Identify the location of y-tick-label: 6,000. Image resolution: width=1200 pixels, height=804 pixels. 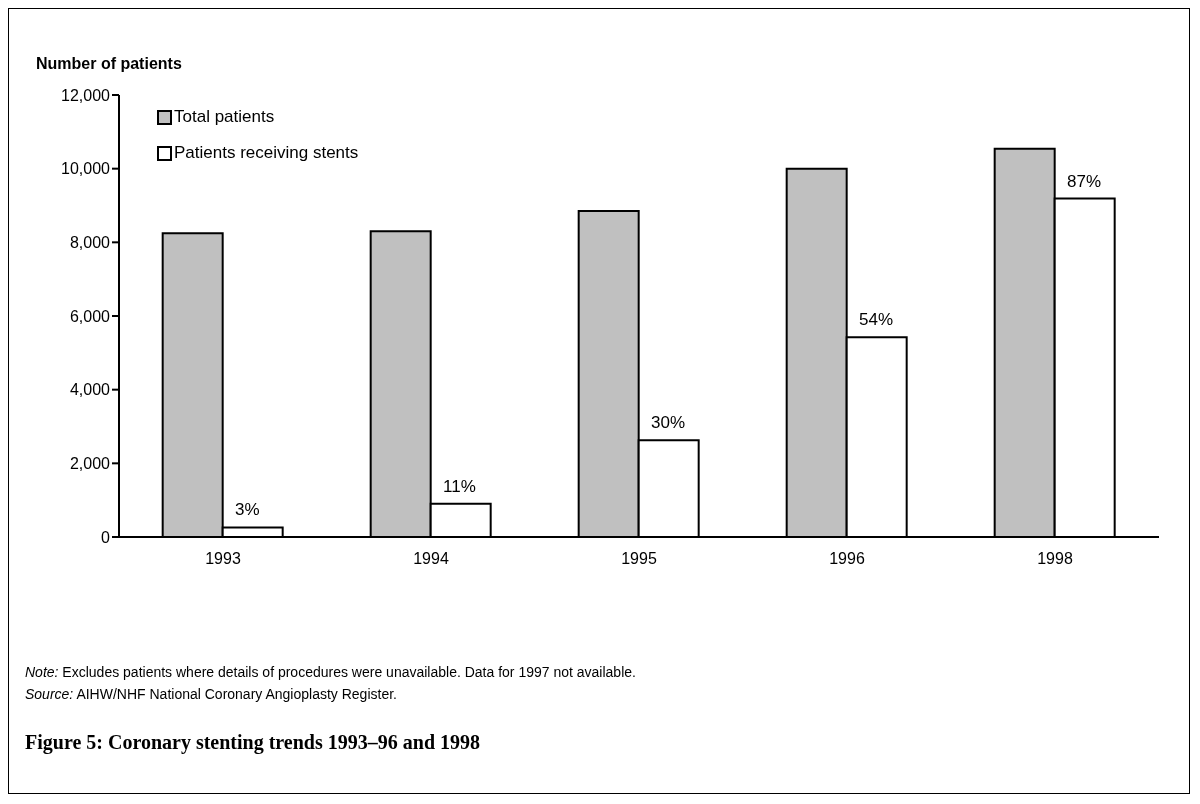
(90, 316).